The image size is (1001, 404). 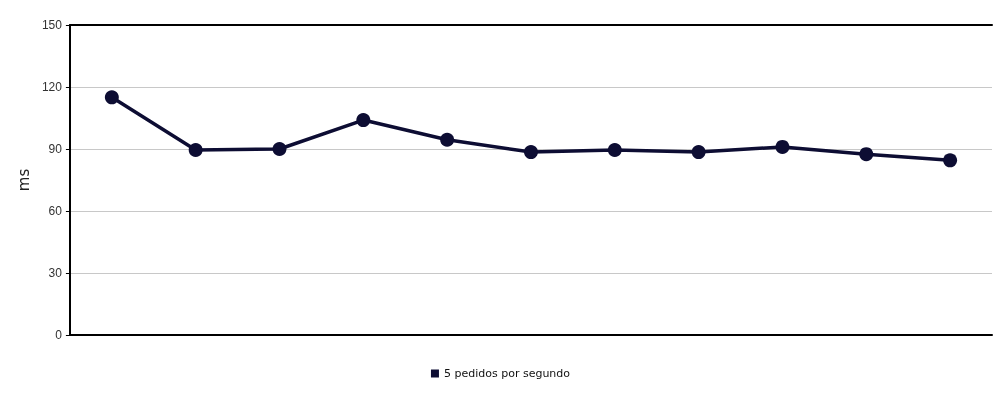 I want to click on y-tick-label: 30, so click(x=55, y=273).